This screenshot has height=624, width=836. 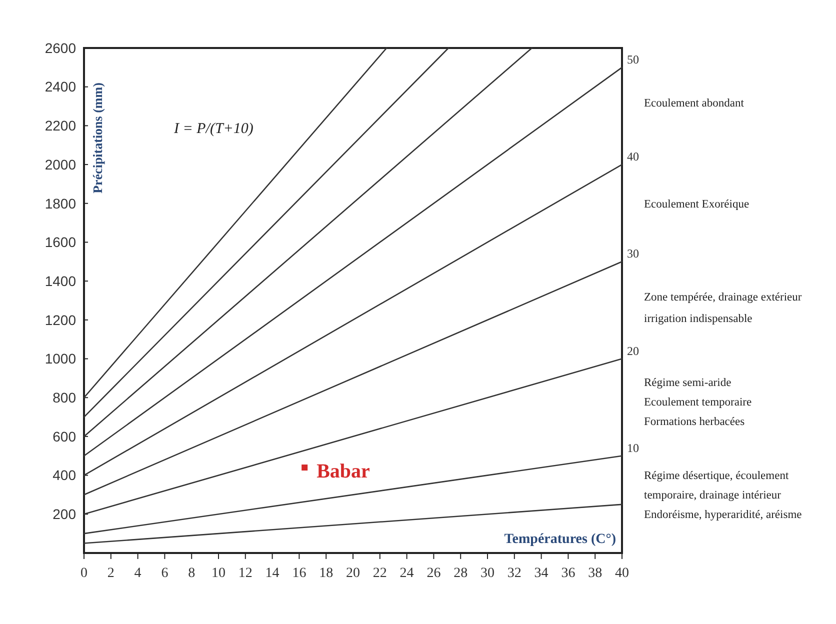 I want to click on series-label: Babar, so click(x=343, y=471).